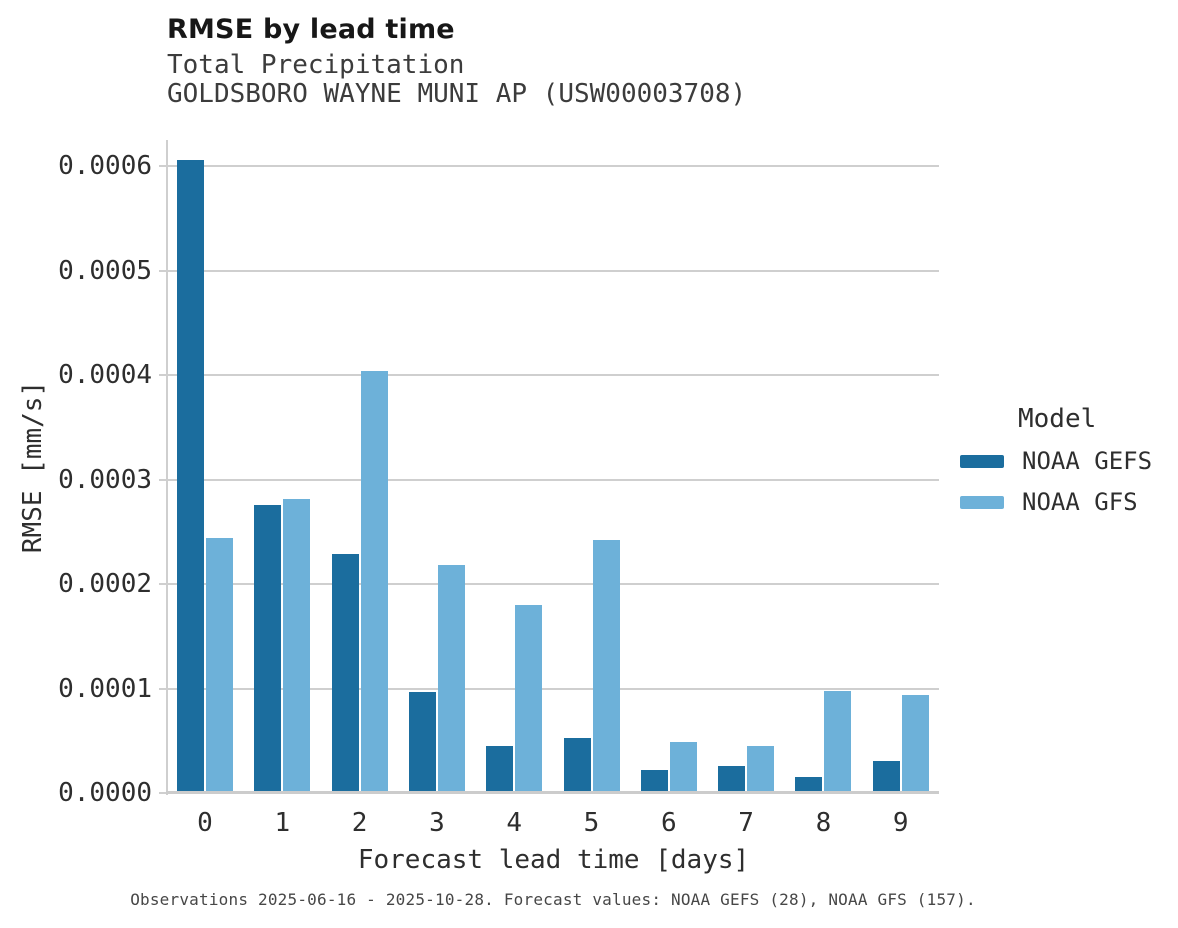 Image resolution: width=1178 pixels, height=928 pixels. What do you see at coordinates (1057, 419) in the screenshot?
I see `legend-title: Model` at bounding box center [1057, 419].